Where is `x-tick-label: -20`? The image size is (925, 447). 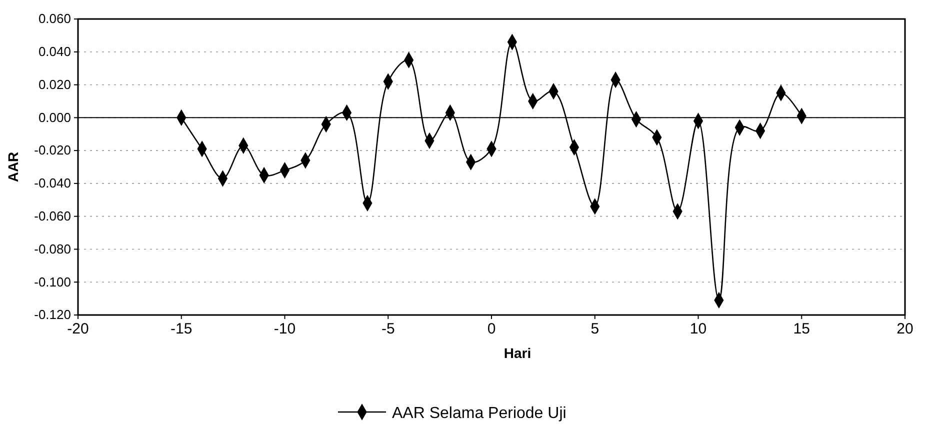 x-tick-label: -20 is located at coordinates (78, 329).